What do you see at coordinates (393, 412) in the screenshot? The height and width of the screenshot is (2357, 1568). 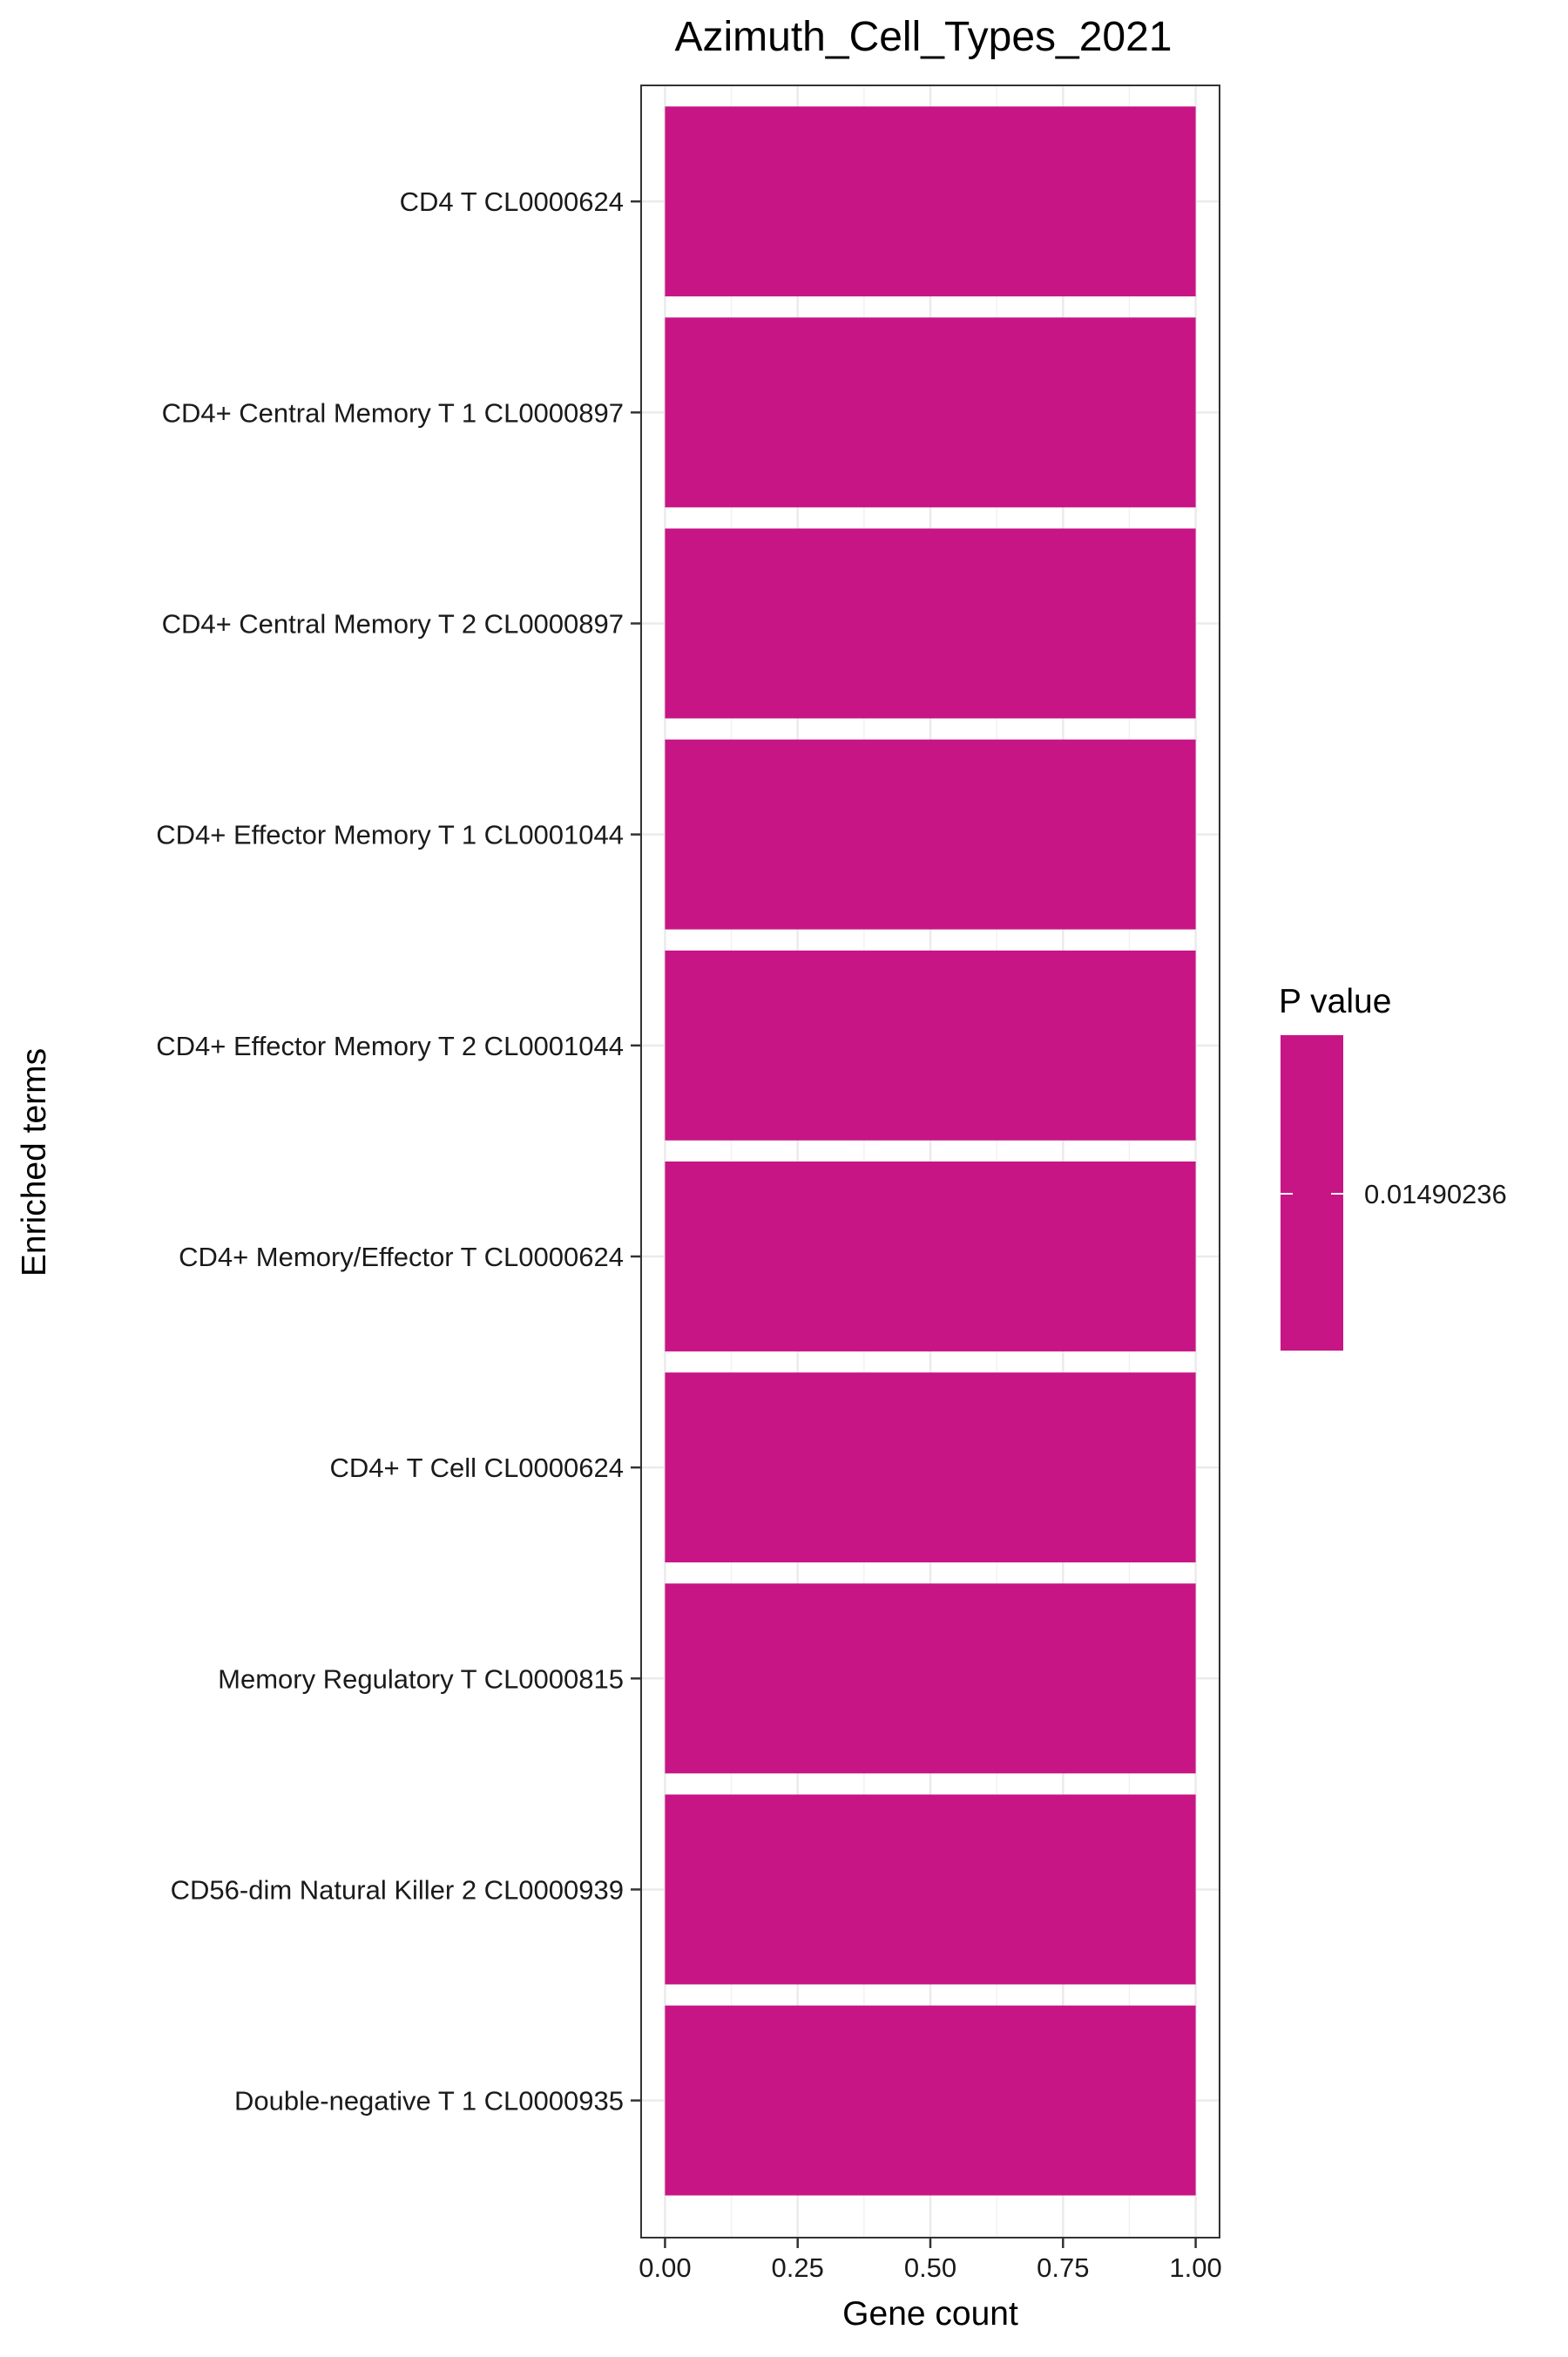 I see `y-tick-label: CD4+ Central Memory T 1 CL0000897` at bounding box center [393, 412].